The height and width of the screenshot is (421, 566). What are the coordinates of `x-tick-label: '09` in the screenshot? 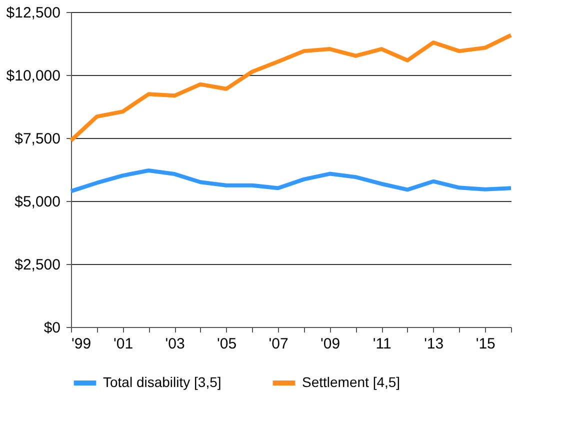 It's located at (330, 344).